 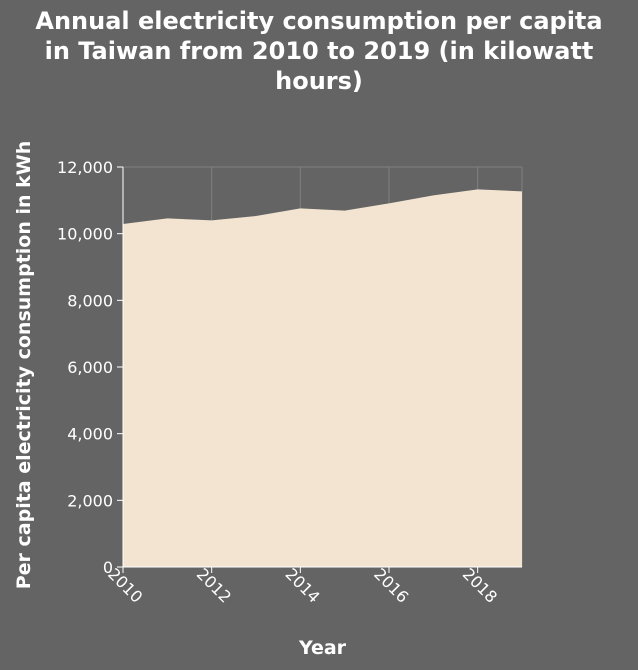 I want to click on y-tick-label: 12,000, so click(x=85, y=167).